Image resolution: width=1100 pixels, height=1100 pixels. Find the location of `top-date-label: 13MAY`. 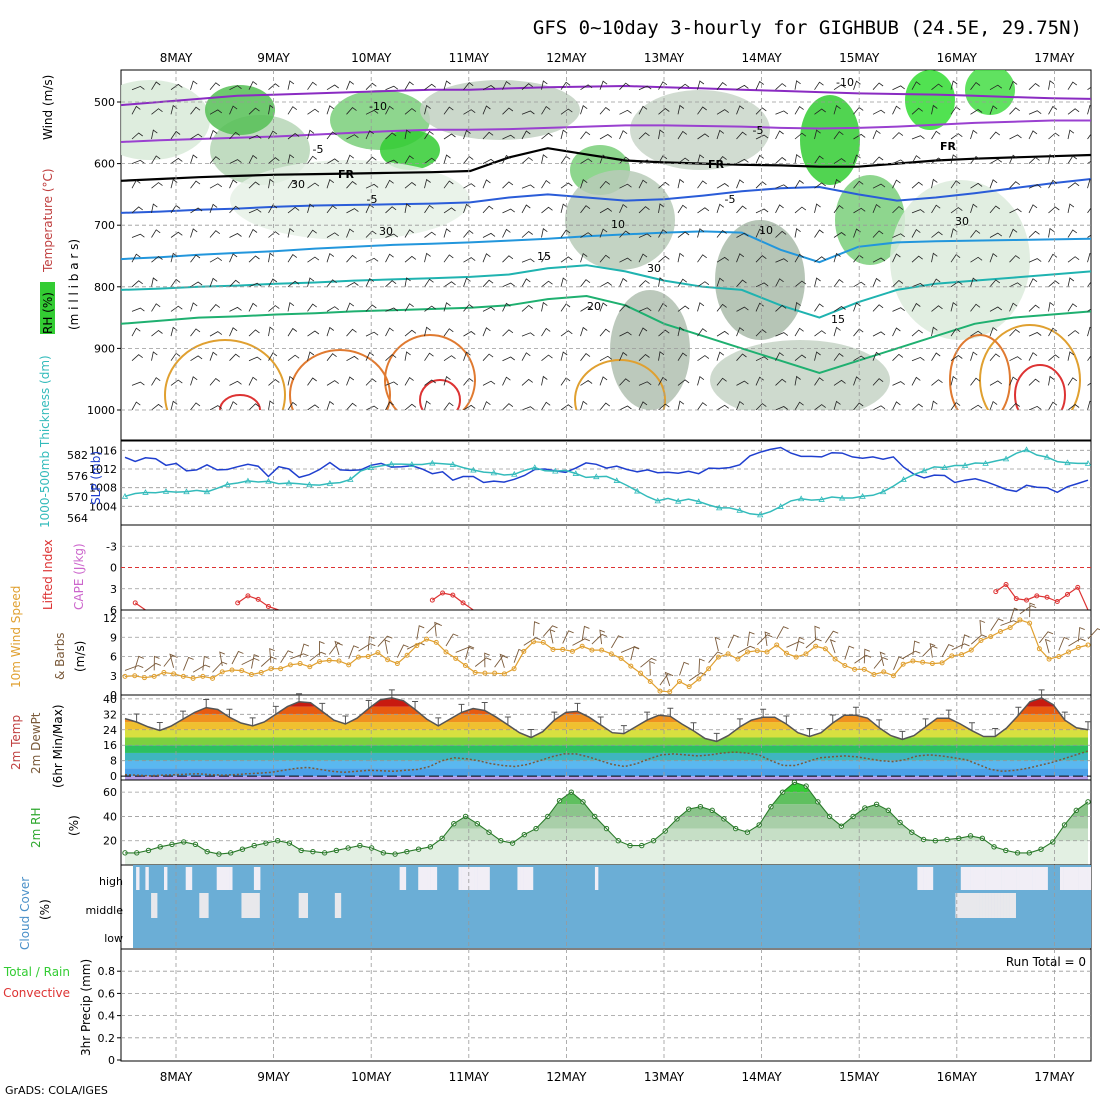

top-date-label: 13MAY is located at coordinates (664, 58).